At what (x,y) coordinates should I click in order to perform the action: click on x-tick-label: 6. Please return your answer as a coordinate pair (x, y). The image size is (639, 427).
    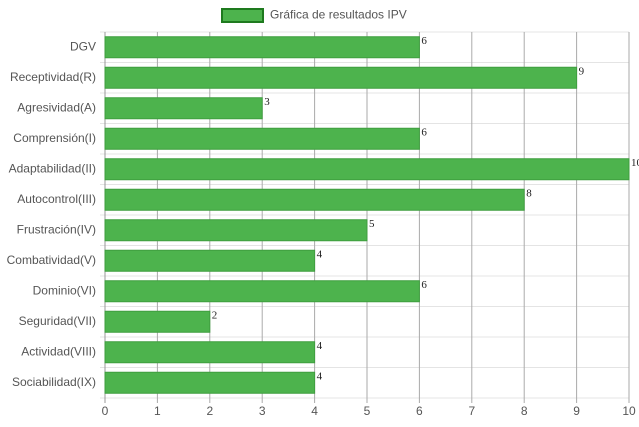
    Looking at the image, I should click on (419, 411).